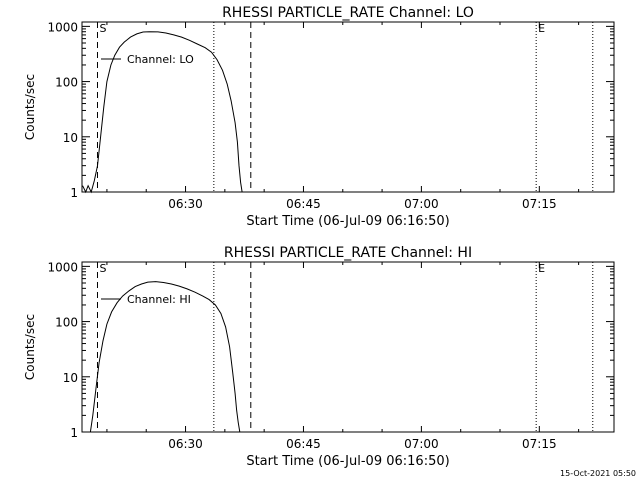 The height and width of the screenshot is (480, 640). What do you see at coordinates (160, 59) in the screenshot?
I see `legend-label-lo: Channel: LO` at bounding box center [160, 59].